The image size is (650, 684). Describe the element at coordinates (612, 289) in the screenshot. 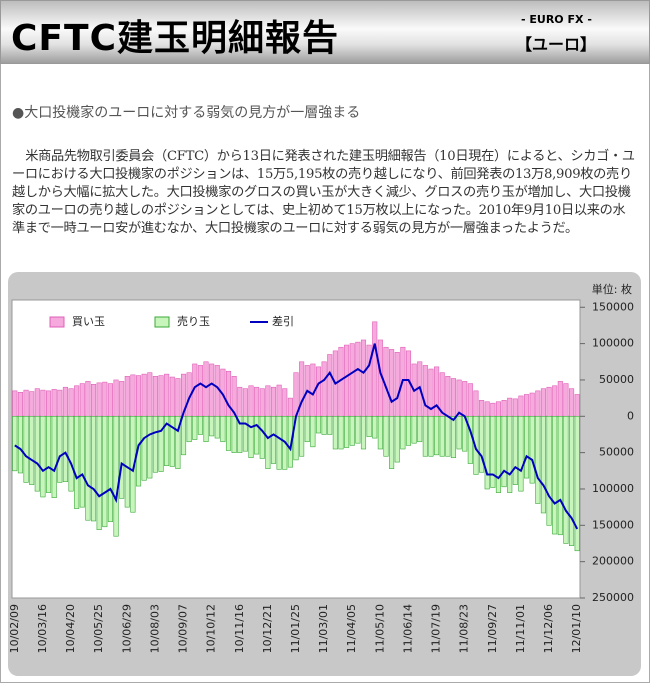

I see `unit-label: 単位: 枚` at that location.